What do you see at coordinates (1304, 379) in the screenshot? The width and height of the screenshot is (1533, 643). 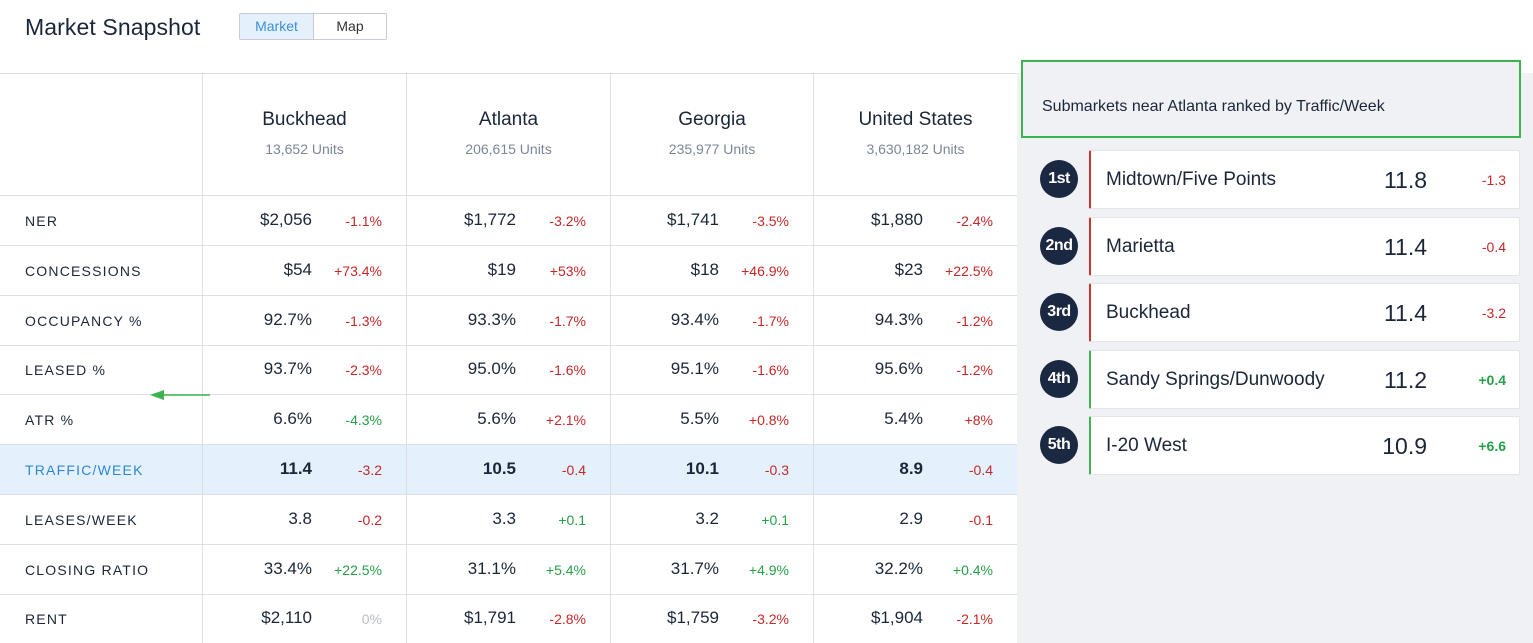 I see `ranking-card: Sandy Springs/Dunwoody 11.2 +0.4` at bounding box center [1304, 379].